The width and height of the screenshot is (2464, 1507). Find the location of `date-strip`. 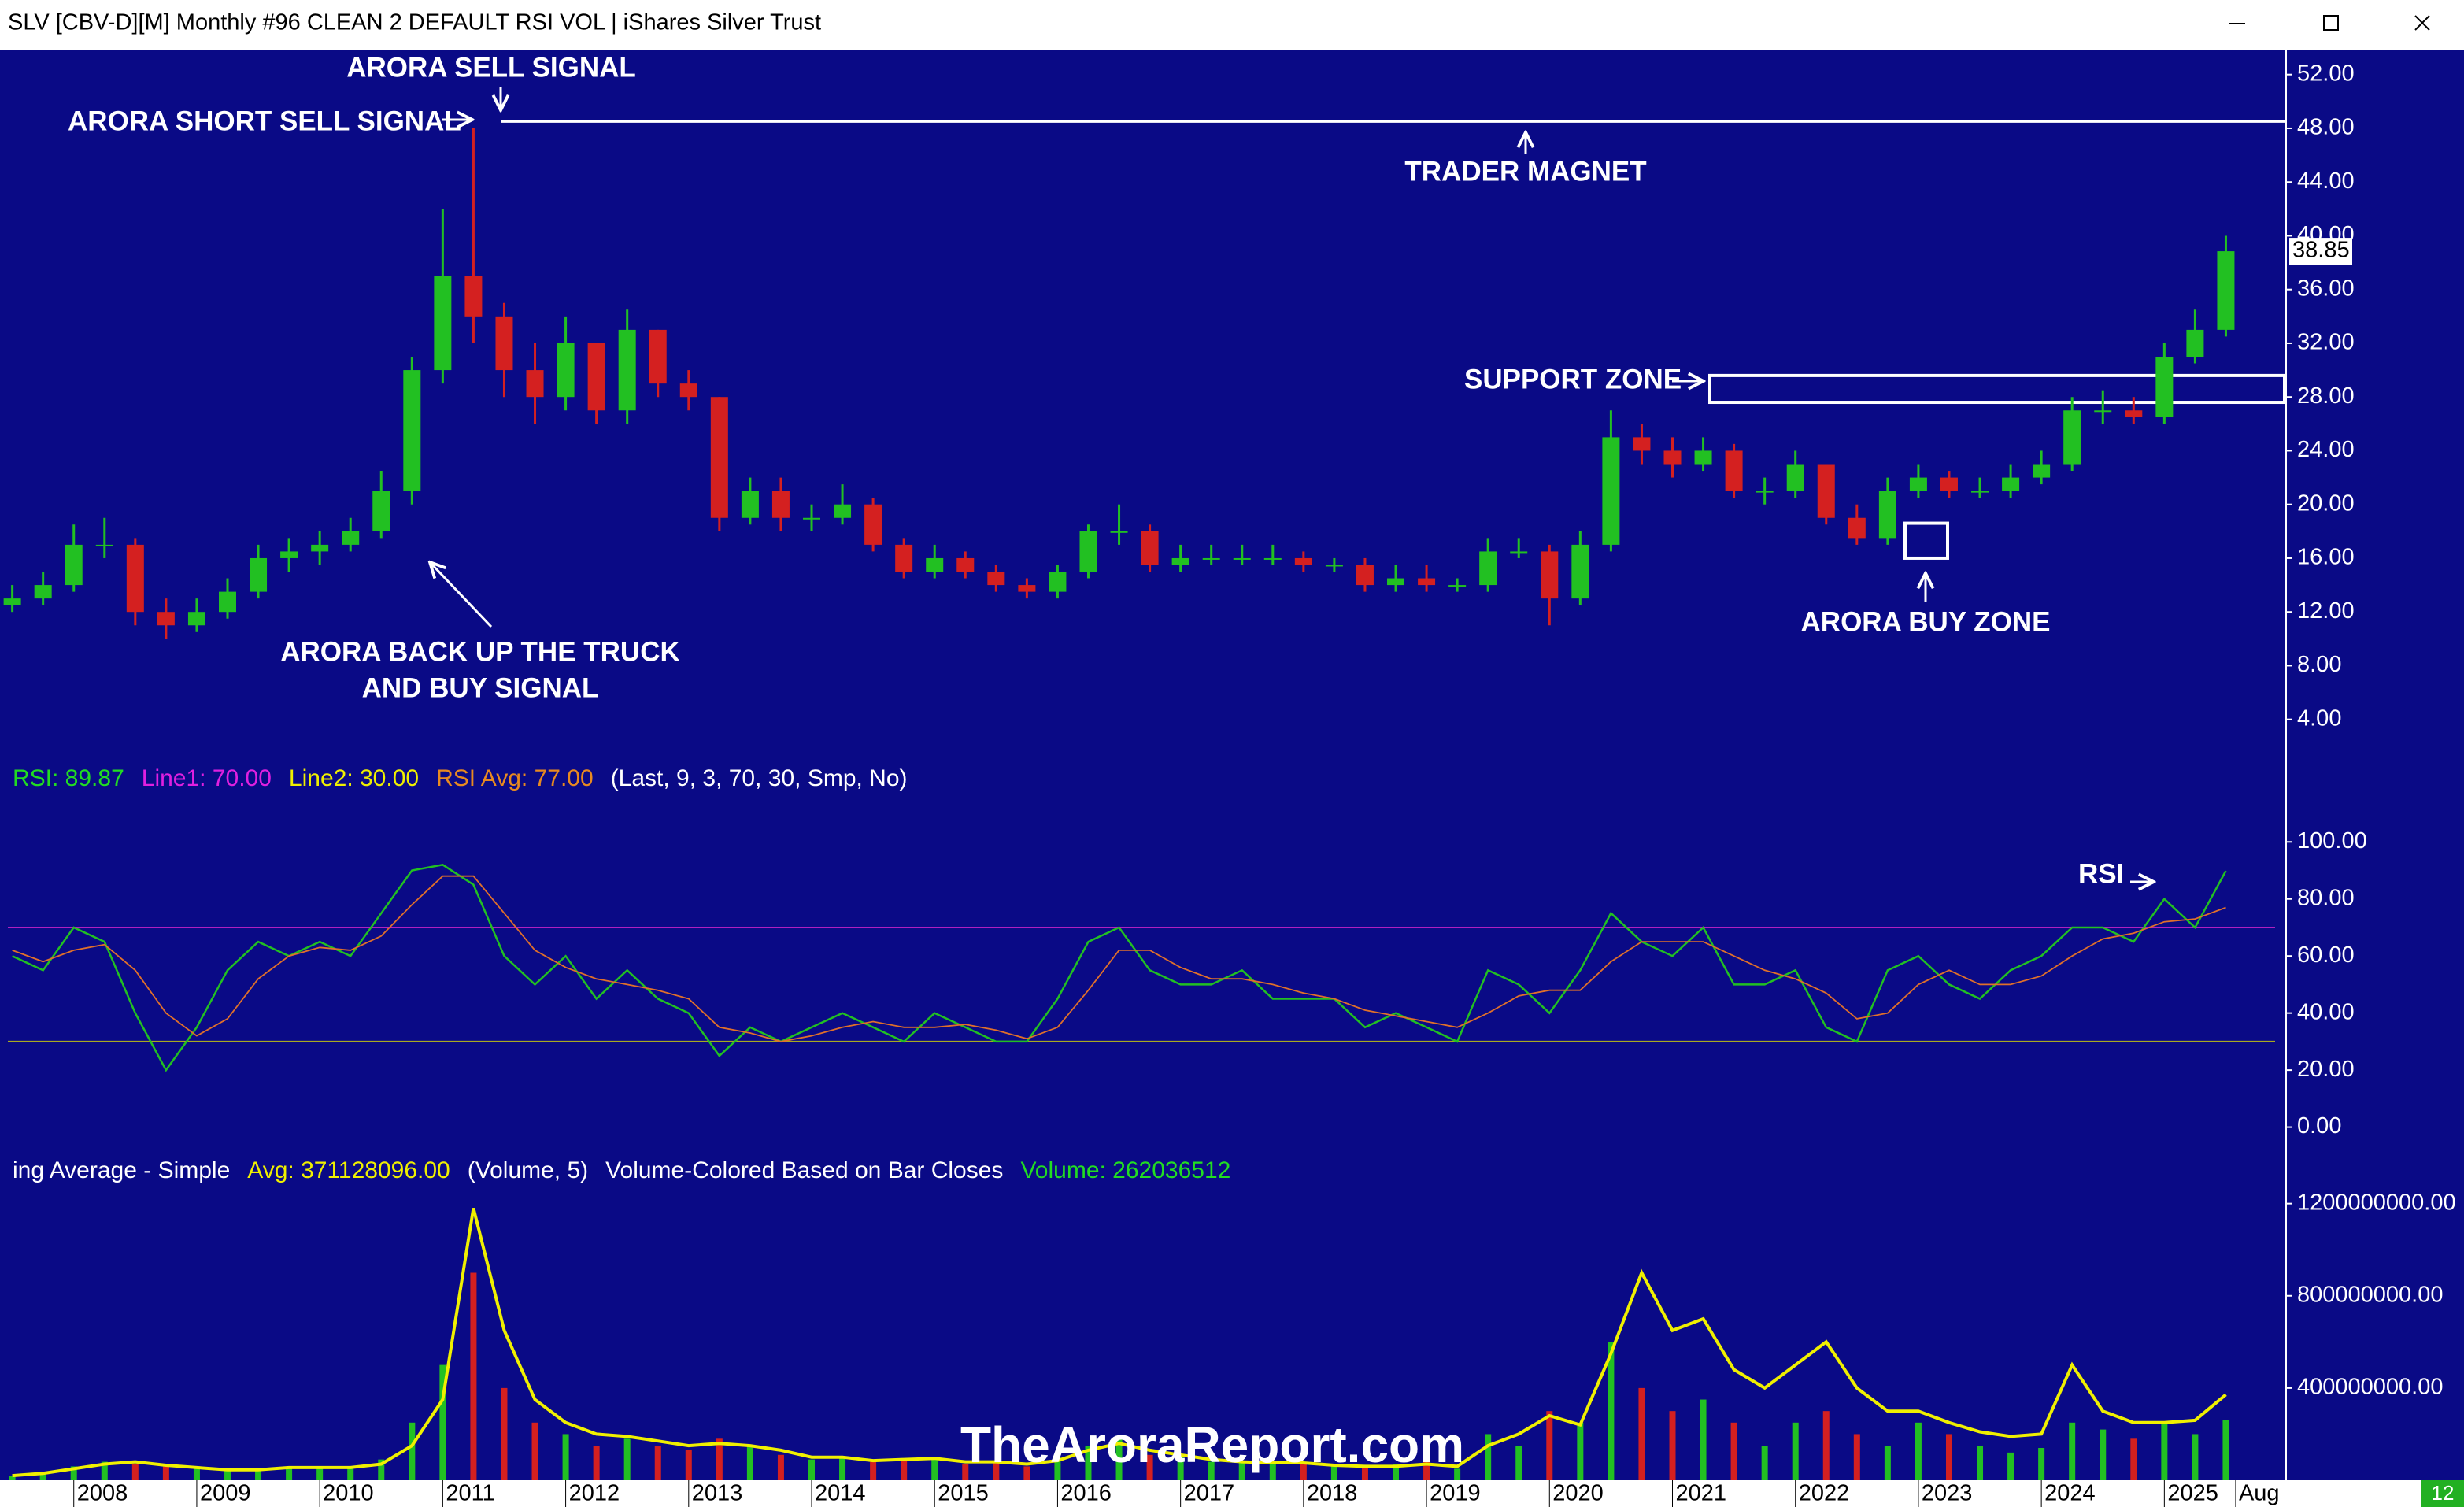

date-strip is located at coordinates (1232, 1493).